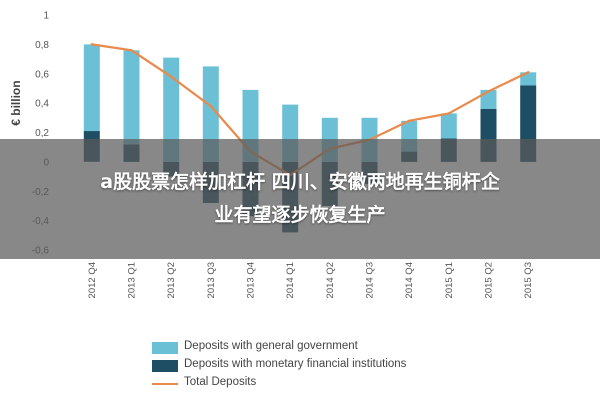  Describe the element at coordinates (42, 45) in the screenshot. I see `y-tick-label: 0,8` at that location.